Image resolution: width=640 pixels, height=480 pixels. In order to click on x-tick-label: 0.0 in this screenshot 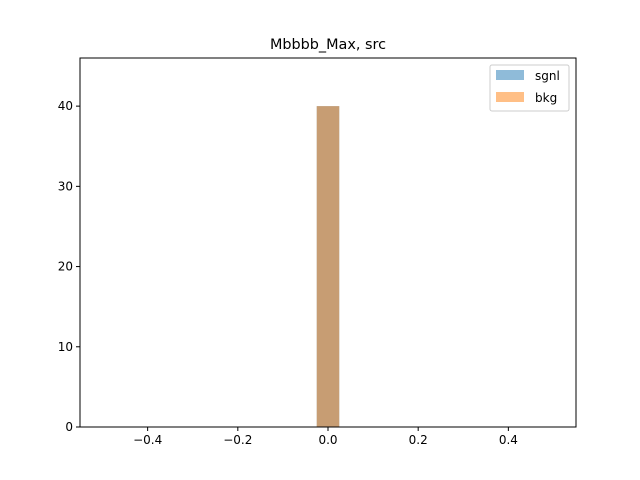, I will do `click(327, 440)`.